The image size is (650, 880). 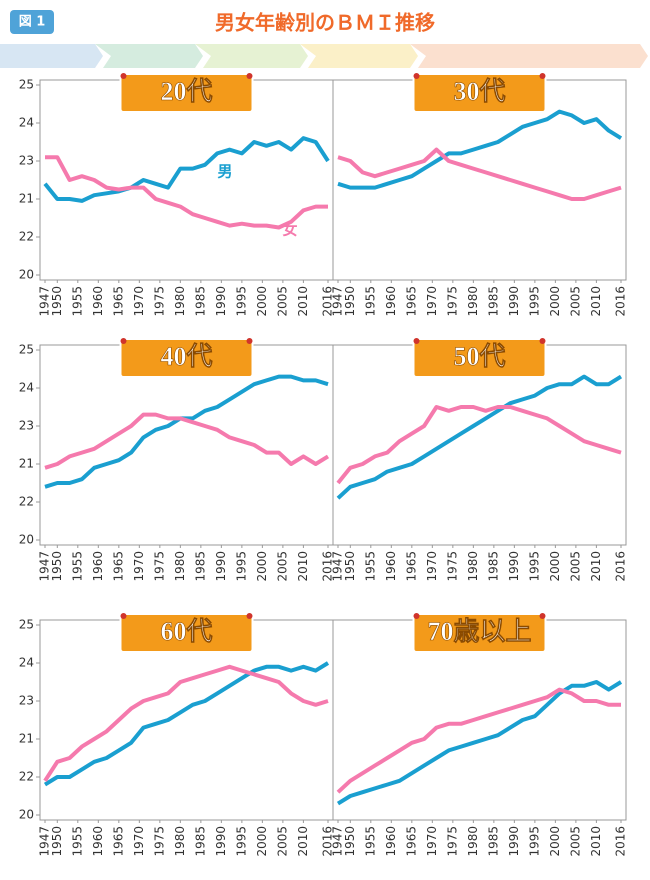 What do you see at coordinates (325, 23) in the screenshot?
I see `page-title: 男女年齢別のＢＭＩ推移` at bounding box center [325, 23].